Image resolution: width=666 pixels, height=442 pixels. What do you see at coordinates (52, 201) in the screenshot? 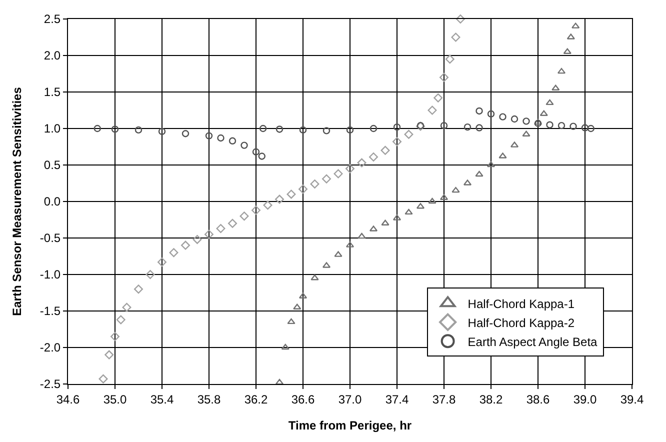
I see `y-tick-label: 0.0` at bounding box center [52, 201].